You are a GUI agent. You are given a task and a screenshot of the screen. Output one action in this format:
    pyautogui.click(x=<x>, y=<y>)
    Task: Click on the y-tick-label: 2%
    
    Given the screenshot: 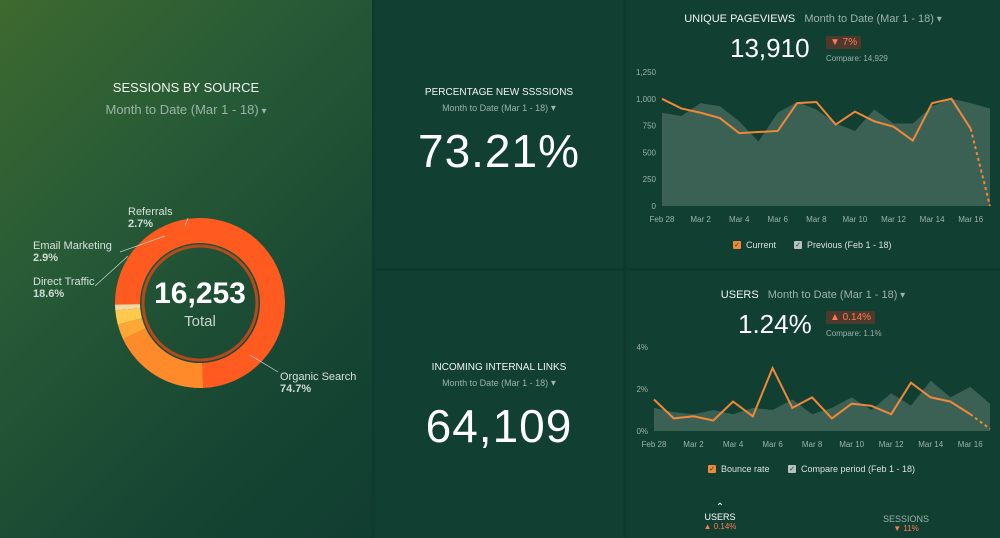 What is the action you would take?
    pyautogui.click(x=642, y=389)
    